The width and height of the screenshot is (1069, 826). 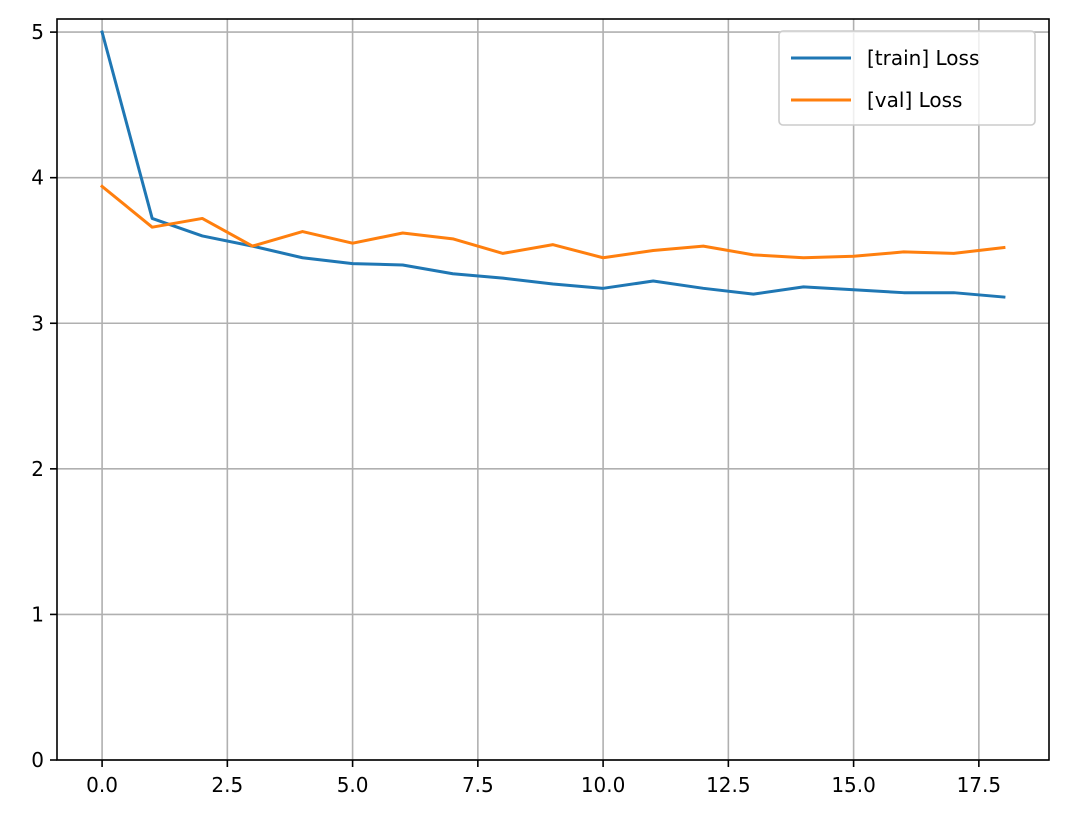 I want to click on x-tick-label: 7.5, so click(x=478, y=785).